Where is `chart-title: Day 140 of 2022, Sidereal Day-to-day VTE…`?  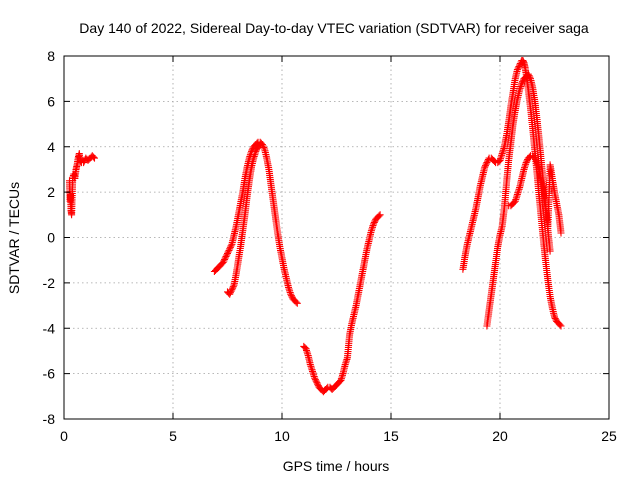
chart-title: Day 140 of 2022, Sidereal Day-to-day VTE… is located at coordinates (334, 28).